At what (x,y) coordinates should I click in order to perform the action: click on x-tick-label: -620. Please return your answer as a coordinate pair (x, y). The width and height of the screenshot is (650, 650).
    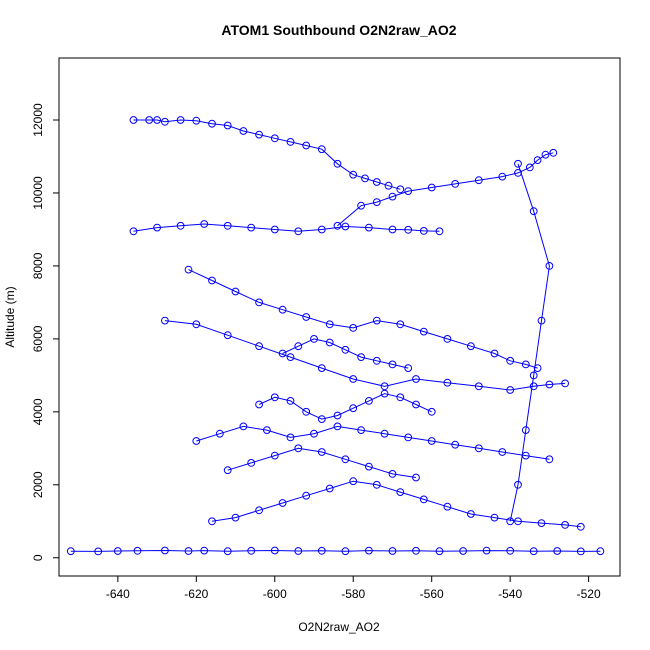
    Looking at the image, I should click on (196, 594).